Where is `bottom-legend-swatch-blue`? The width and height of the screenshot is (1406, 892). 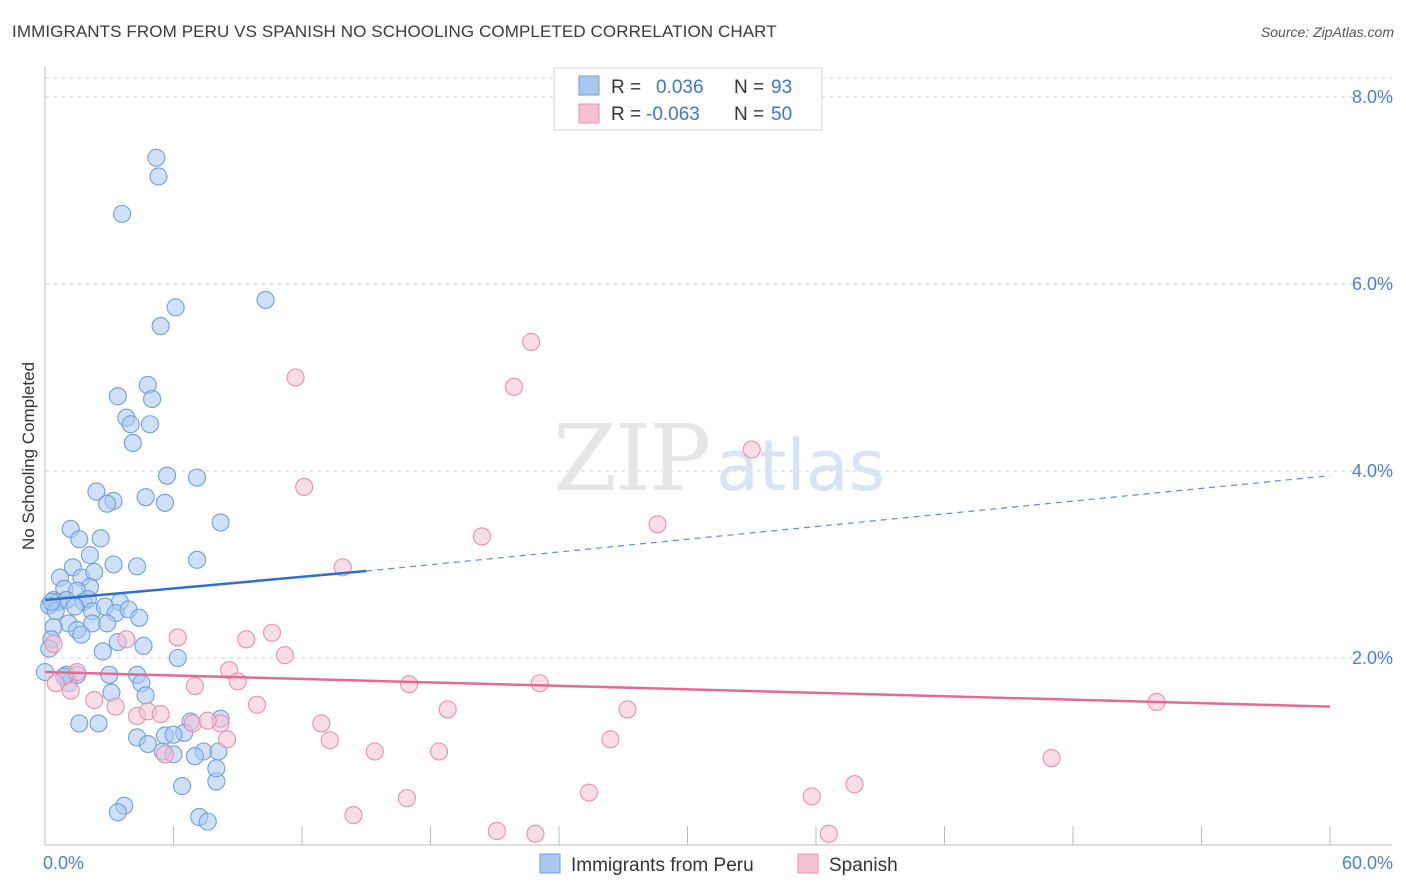
bottom-legend-swatch-blue is located at coordinates (550, 863).